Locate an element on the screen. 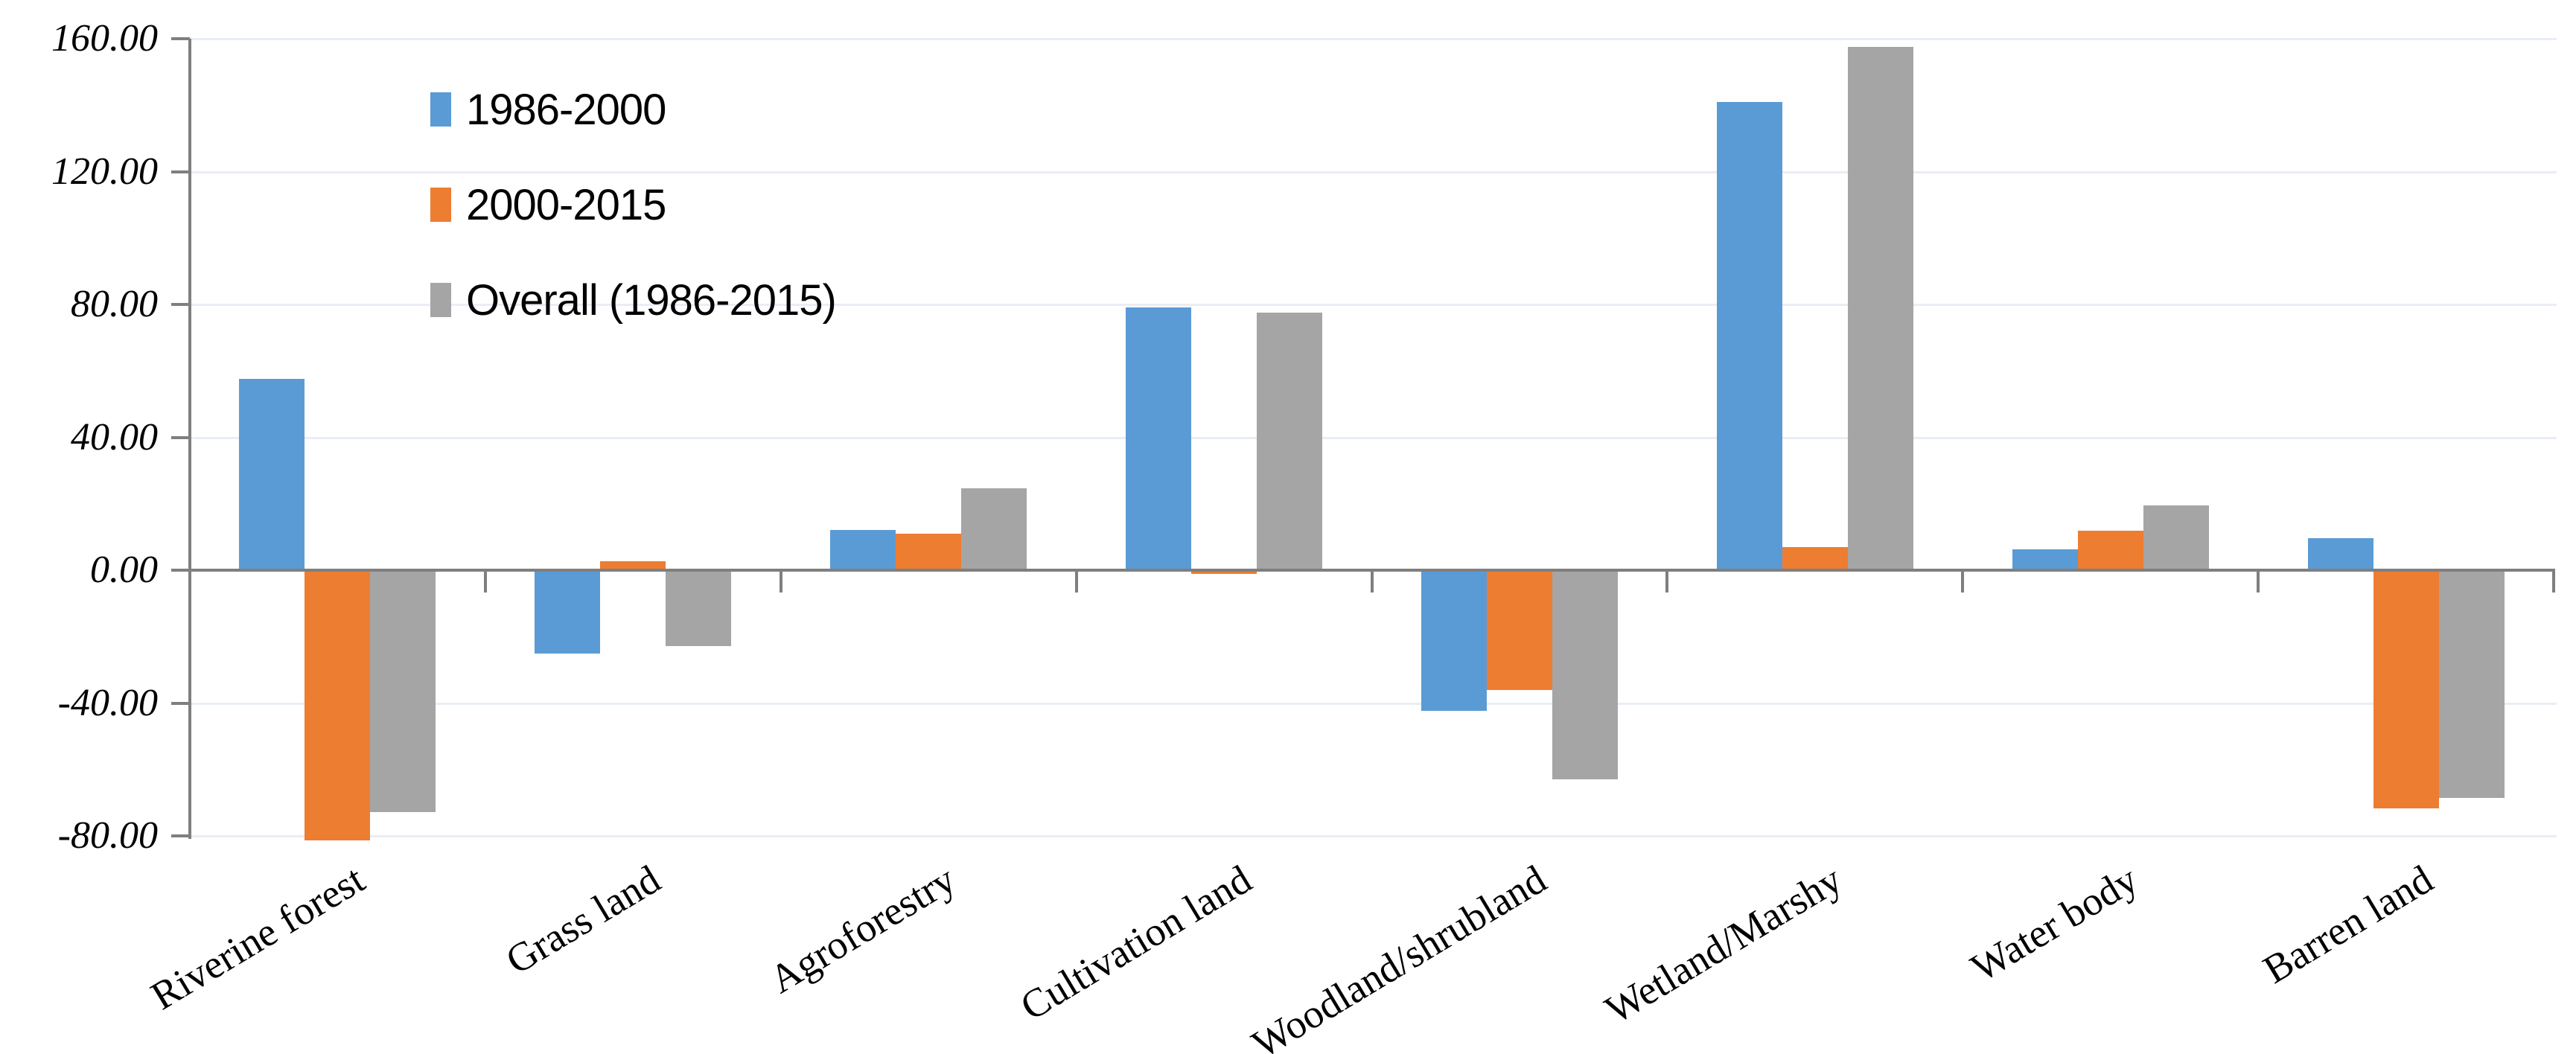 Image resolution: width=2576 pixels, height=1054 pixels. bar-2000-2015-grass-land is located at coordinates (633, 566).